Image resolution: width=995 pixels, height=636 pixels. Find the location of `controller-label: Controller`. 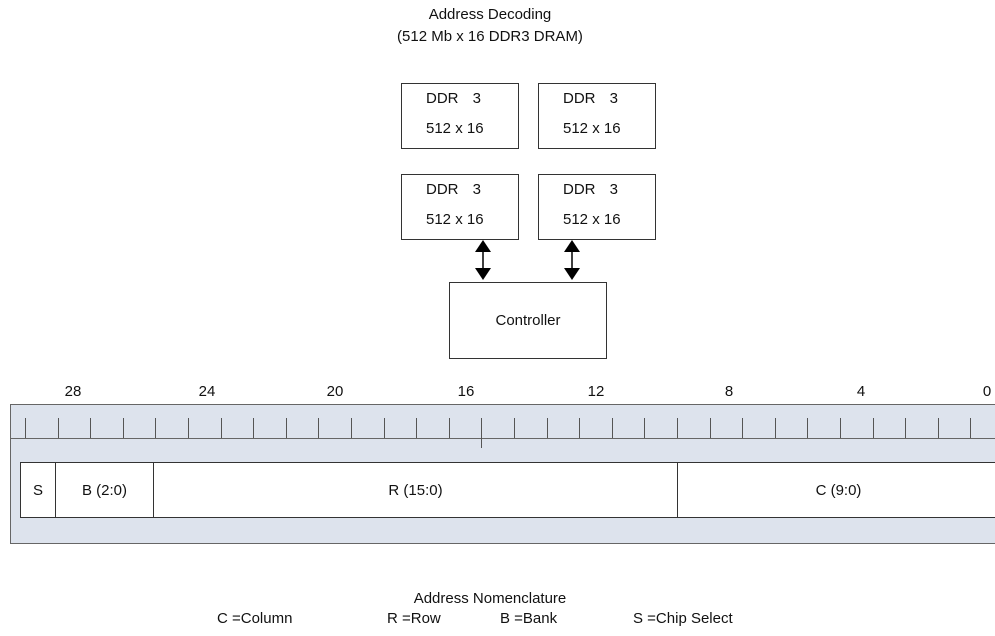

controller-label: Controller is located at coordinates (528, 320).